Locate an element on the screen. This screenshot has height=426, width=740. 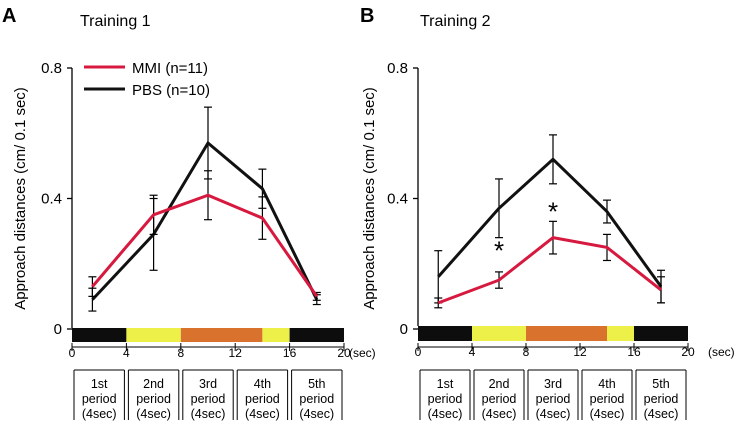
legend-label-pbs: PBS (n=10) is located at coordinates (171, 90).